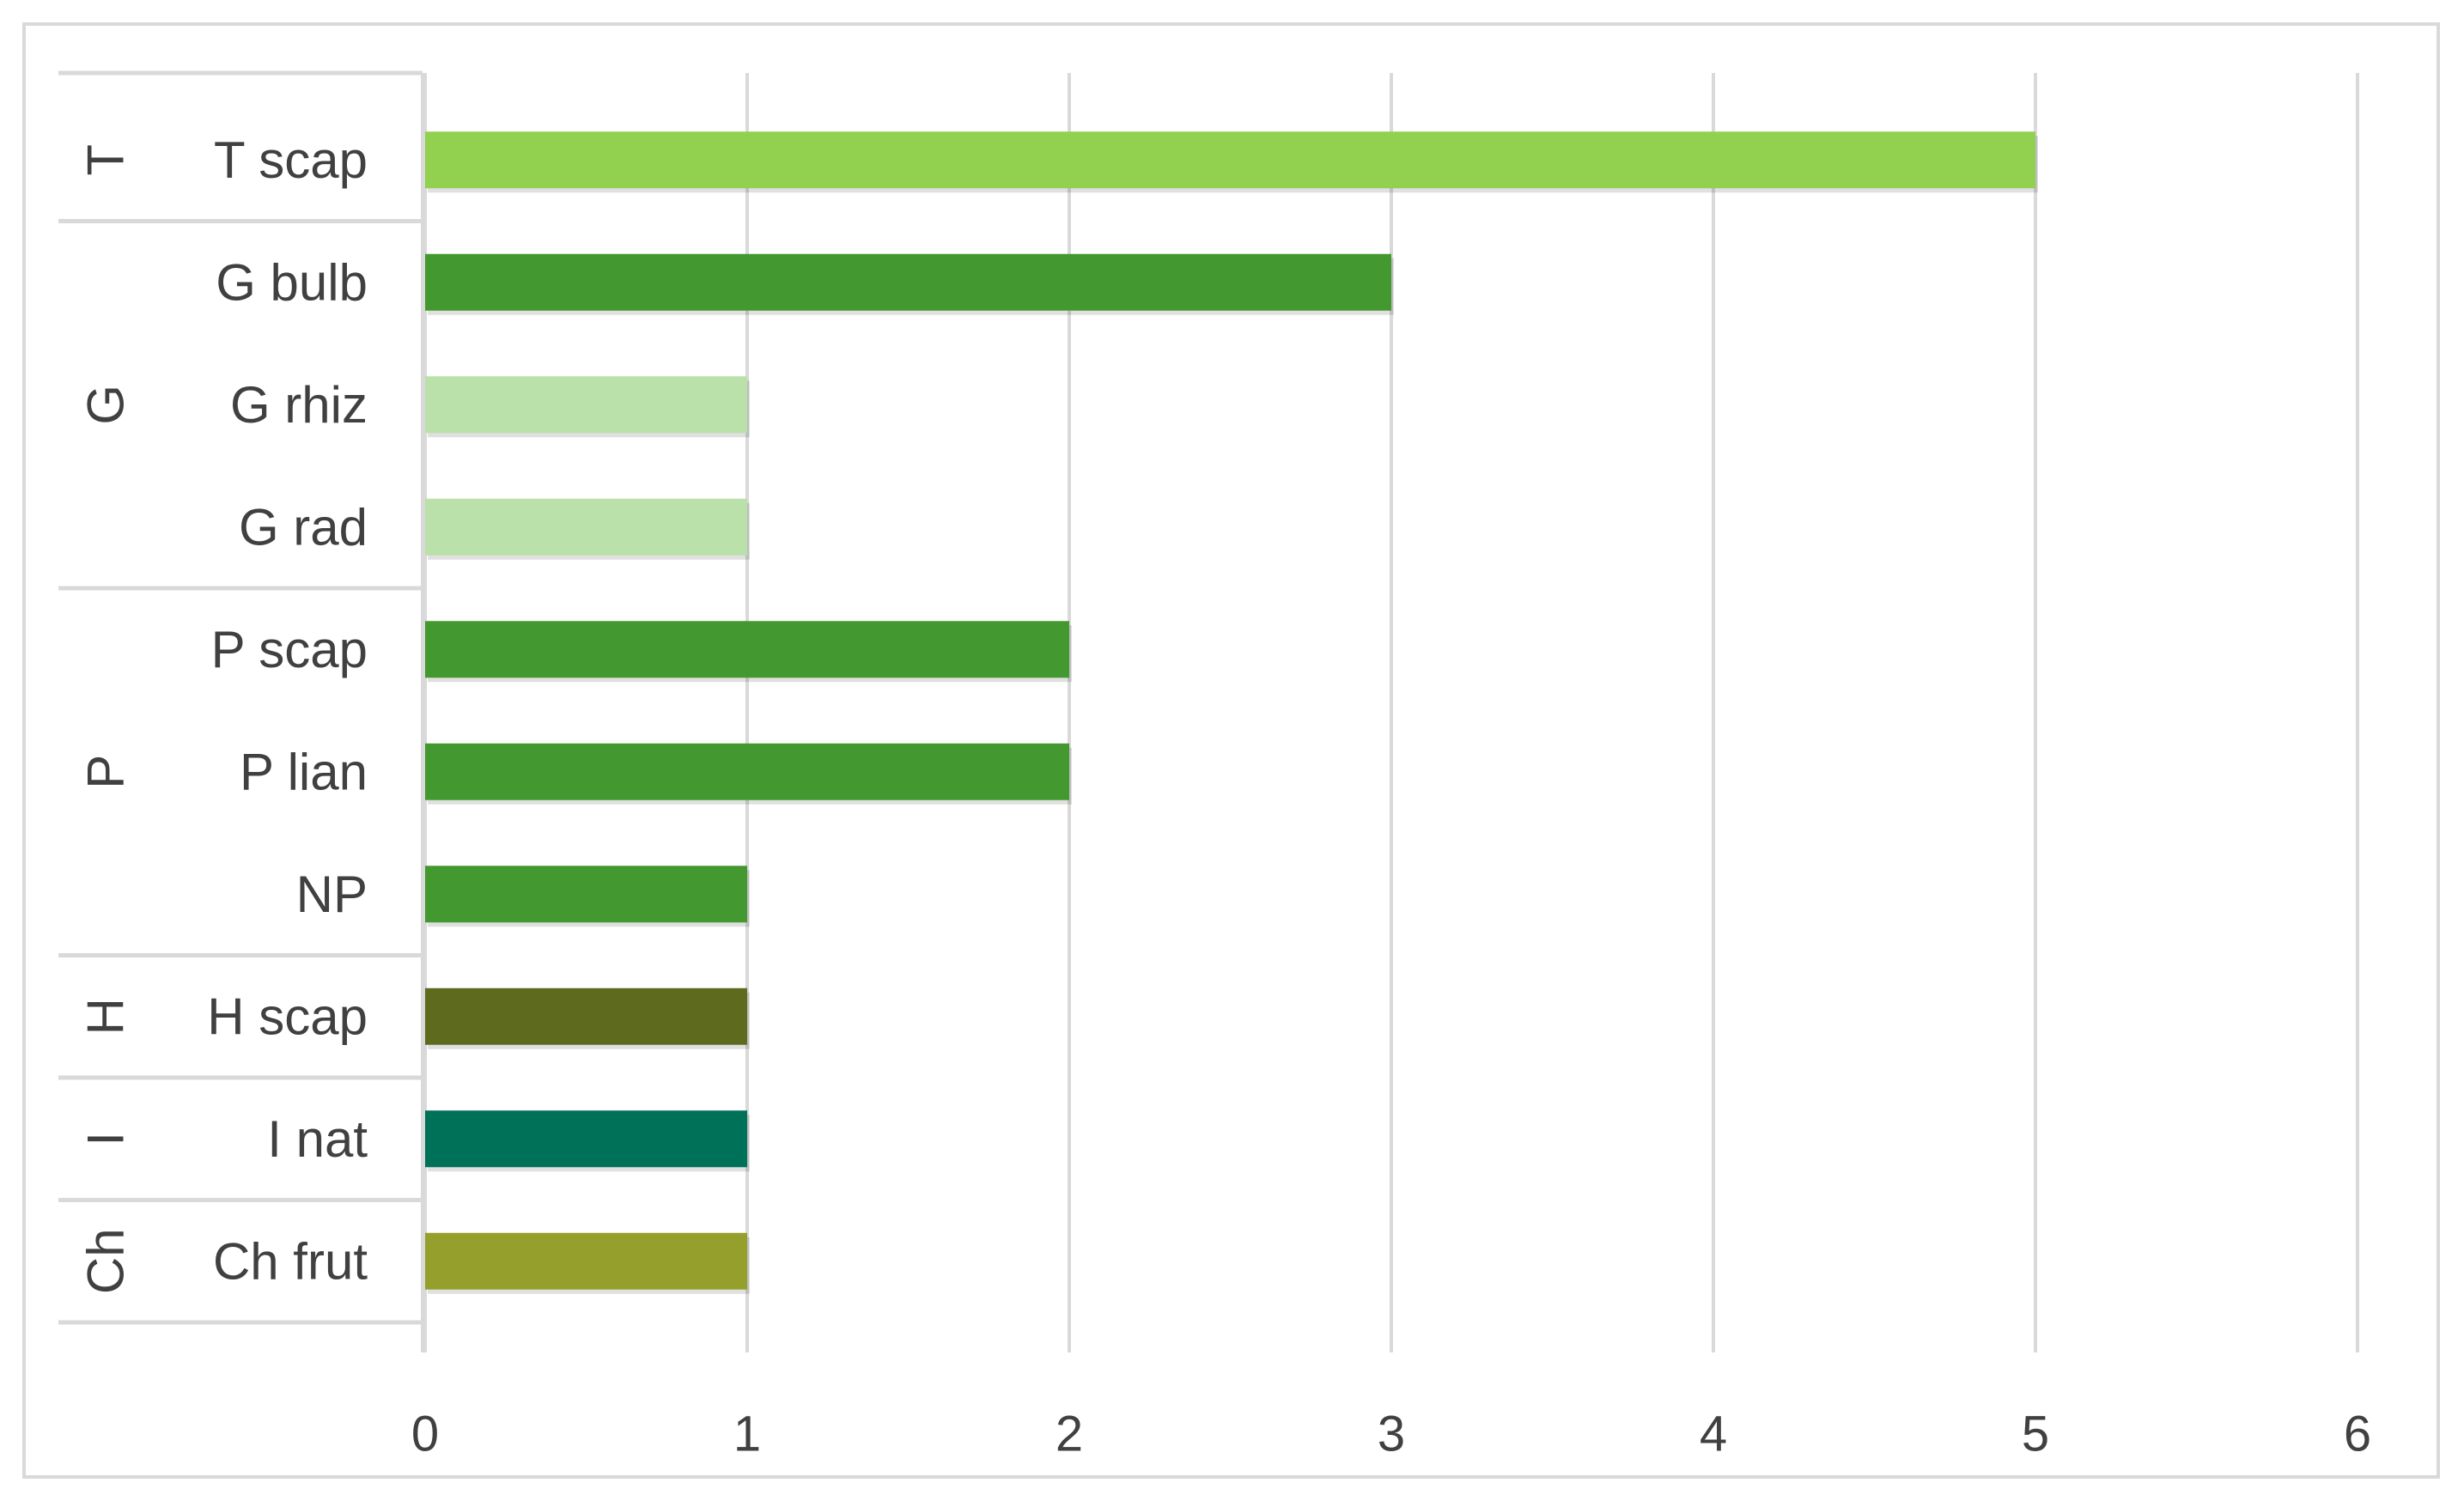  I want to click on group-label-g: G, so click(106, 405).